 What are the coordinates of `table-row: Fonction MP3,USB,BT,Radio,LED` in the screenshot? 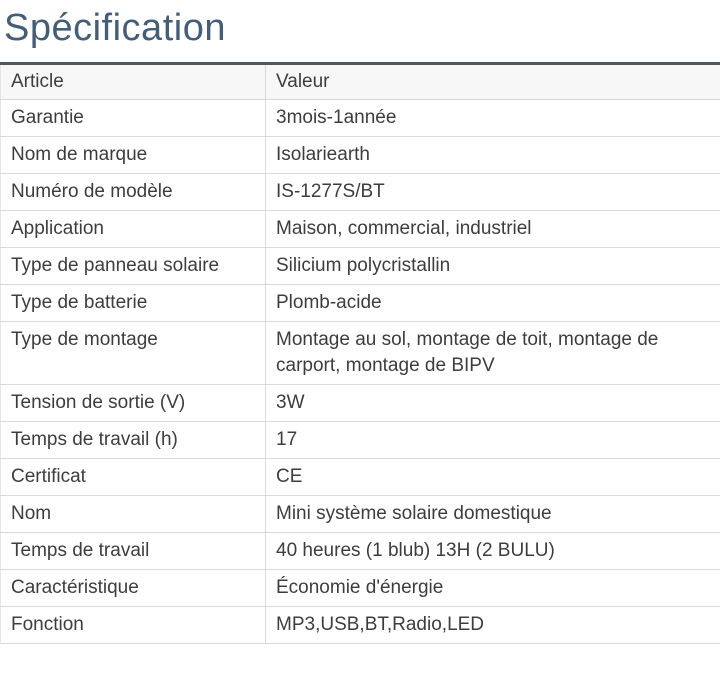 It's located at (360, 624).